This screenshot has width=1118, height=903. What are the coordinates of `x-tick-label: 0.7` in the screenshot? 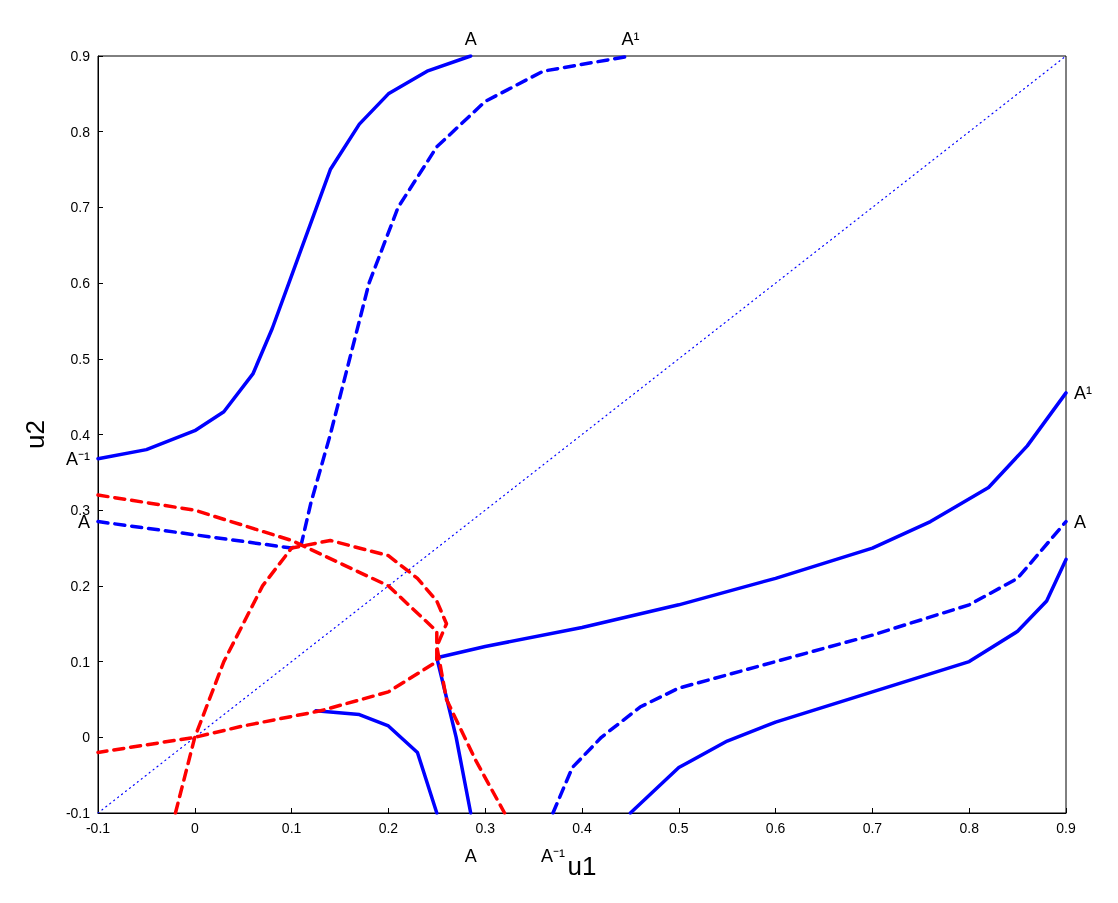 It's located at (872, 828).